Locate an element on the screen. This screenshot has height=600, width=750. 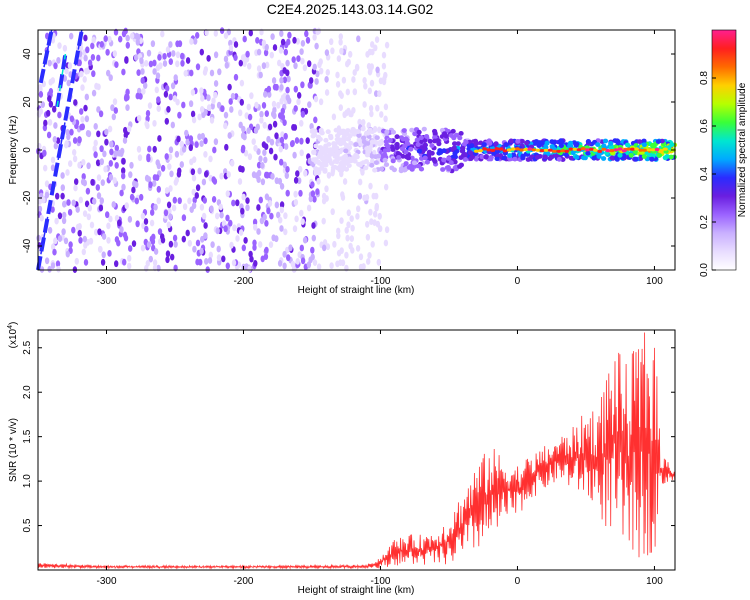
colorbar-gradient is located at coordinates (724, 150).